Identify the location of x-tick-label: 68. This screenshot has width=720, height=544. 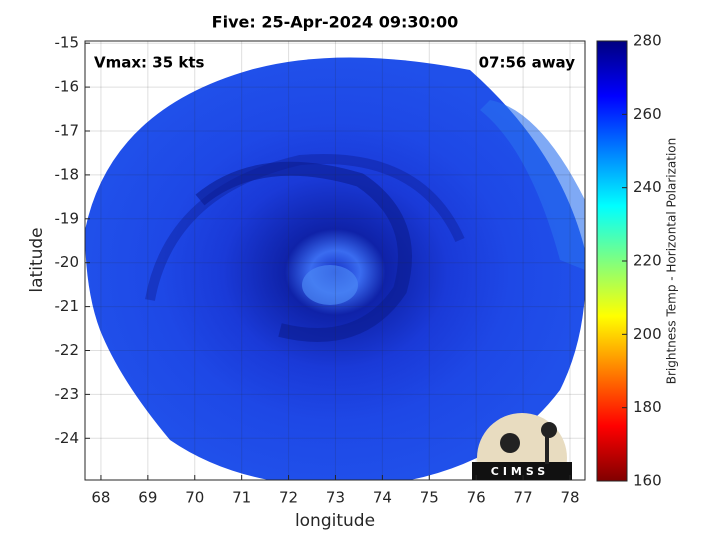
(100, 498).